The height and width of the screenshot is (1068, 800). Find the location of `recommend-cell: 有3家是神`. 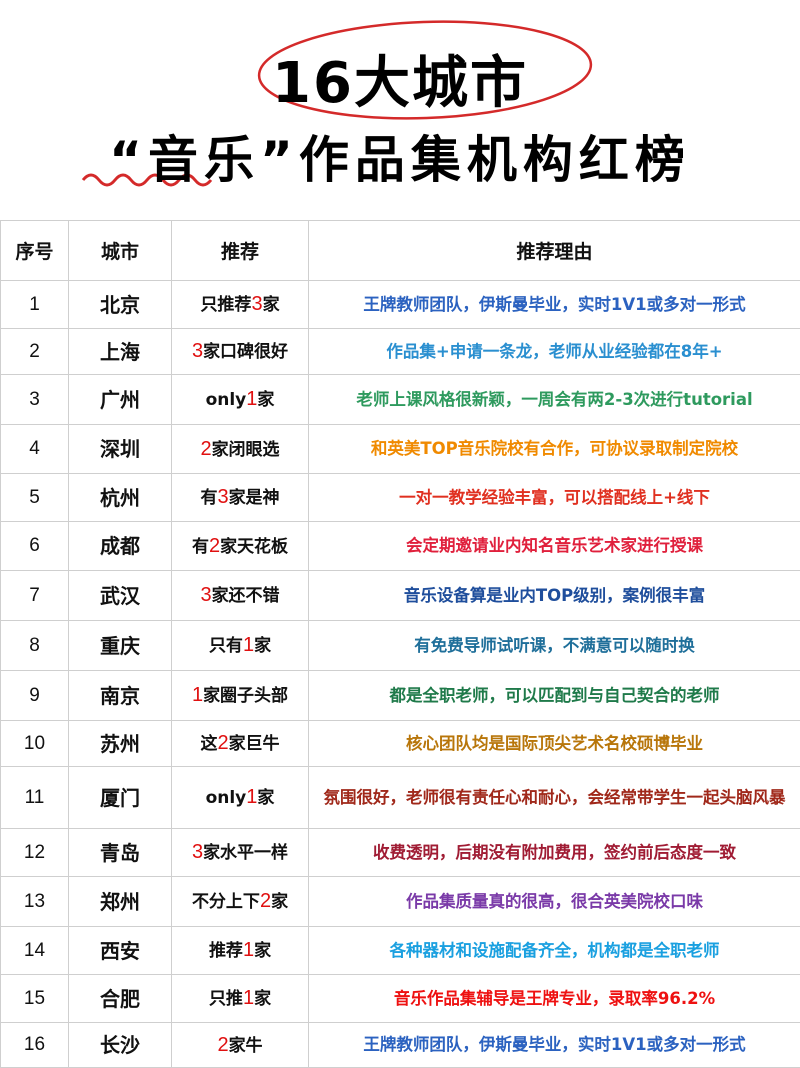

recommend-cell: 有3家是神 is located at coordinates (240, 498).